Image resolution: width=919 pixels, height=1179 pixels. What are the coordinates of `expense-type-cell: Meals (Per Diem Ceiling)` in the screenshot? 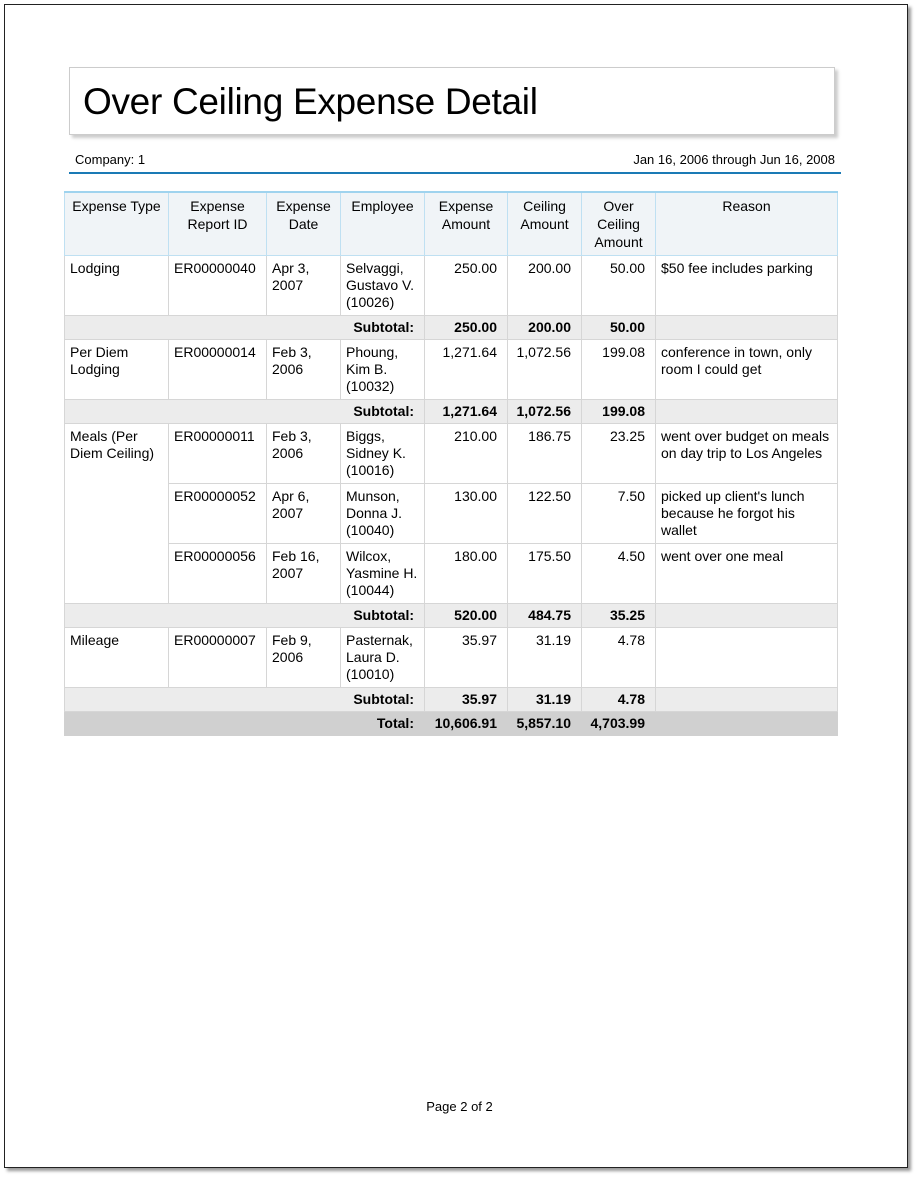 It's located at (116, 513).